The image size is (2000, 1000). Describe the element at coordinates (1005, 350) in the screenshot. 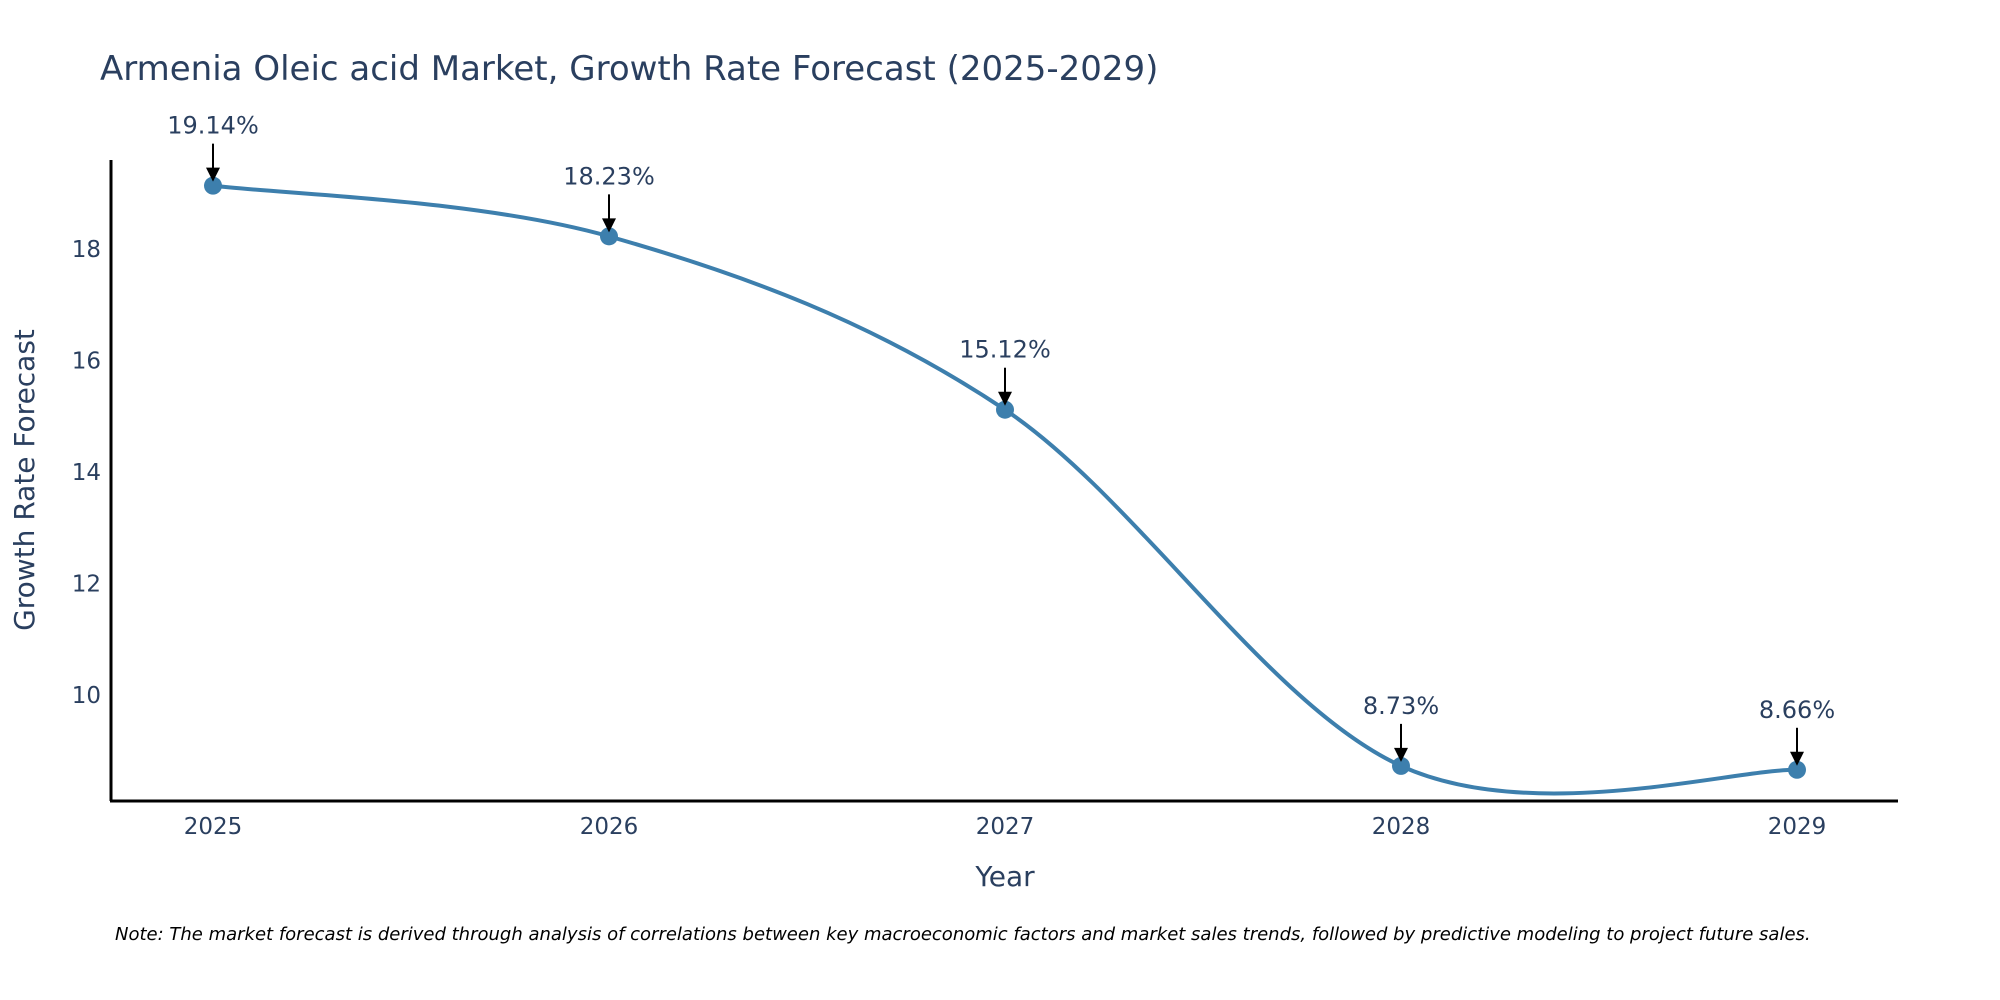

I see `data-label: 15.12%` at that location.